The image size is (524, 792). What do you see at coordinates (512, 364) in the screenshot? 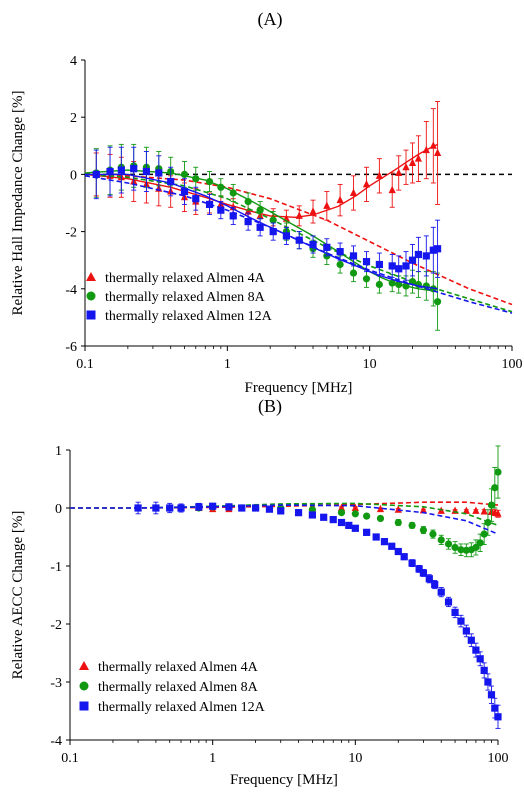
I see `x-tick-label: 100` at bounding box center [512, 364].